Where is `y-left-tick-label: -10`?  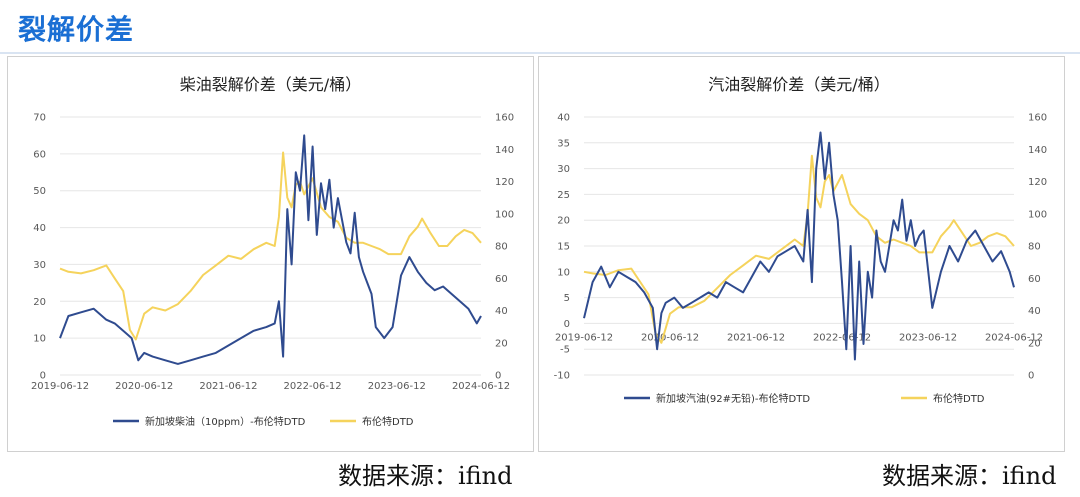
y-left-tick-label: -10 is located at coordinates (562, 376).